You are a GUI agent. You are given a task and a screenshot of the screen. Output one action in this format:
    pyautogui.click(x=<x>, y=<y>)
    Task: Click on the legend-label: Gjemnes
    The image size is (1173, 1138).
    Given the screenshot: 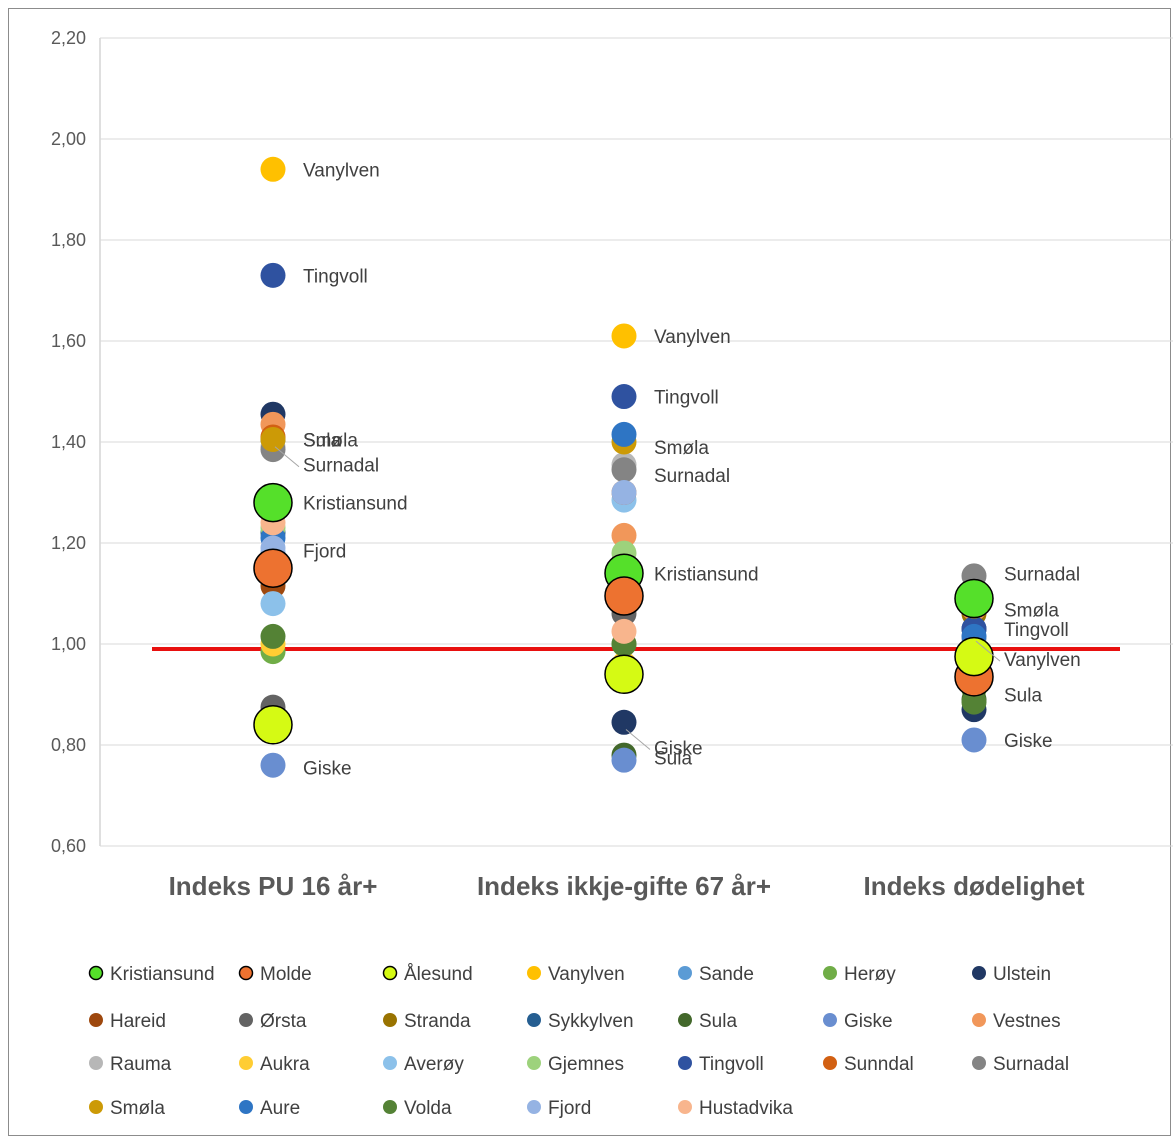 What is the action you would take?
    pyautogui.click(x=586, y=1064)
    